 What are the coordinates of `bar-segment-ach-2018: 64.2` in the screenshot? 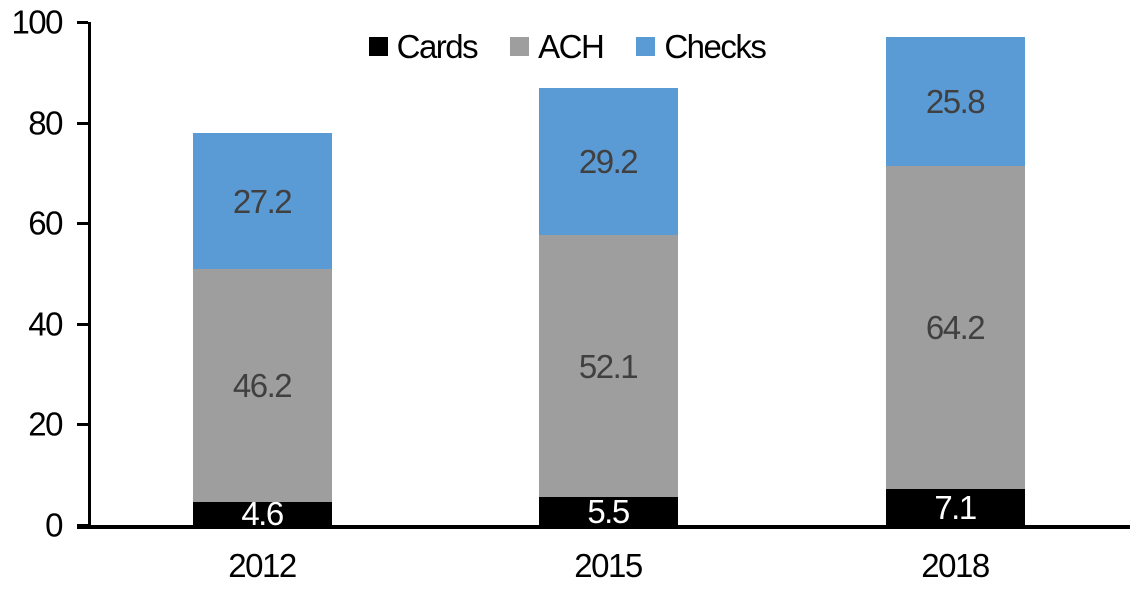 It's located at (955, 328).